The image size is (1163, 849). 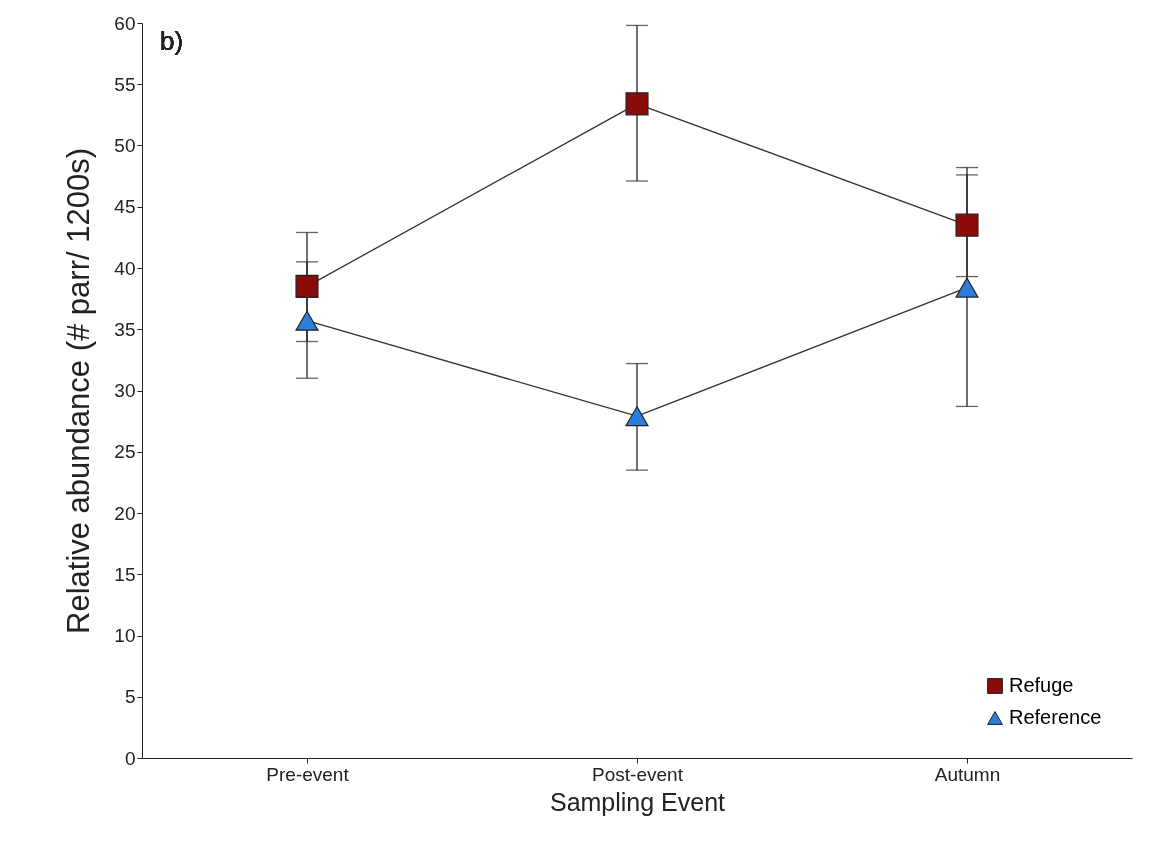 I want to click on y-tick-label: 40, so click(x=125, y=268).